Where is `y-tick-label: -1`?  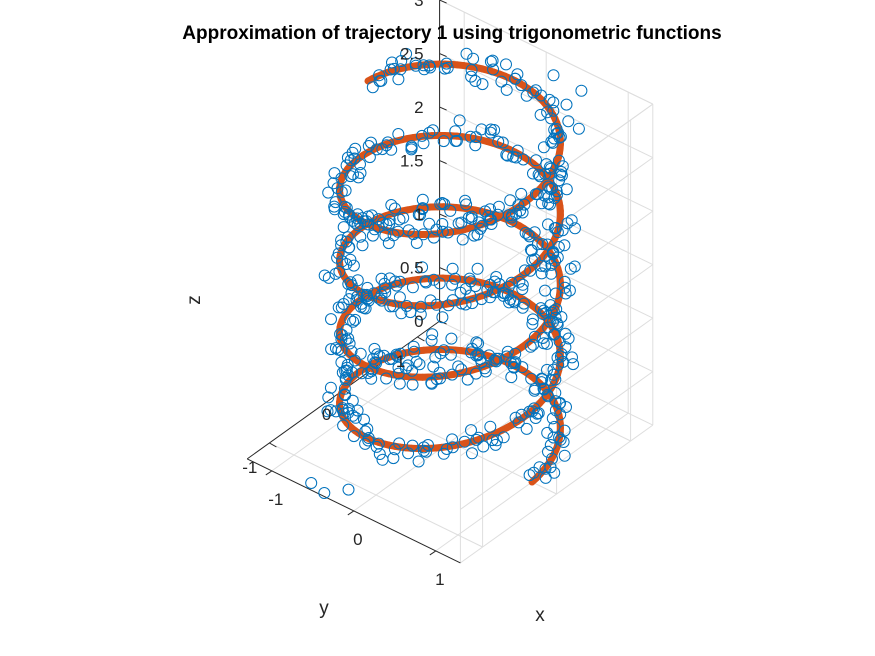
y-tick-label: -1 is located at coordinates (249, 467).